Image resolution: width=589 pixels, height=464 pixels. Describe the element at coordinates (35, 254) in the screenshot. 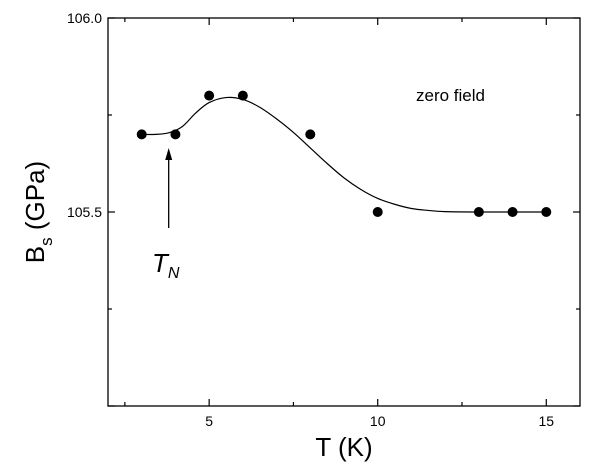

I see `y-axis-title-main: B` at that location.